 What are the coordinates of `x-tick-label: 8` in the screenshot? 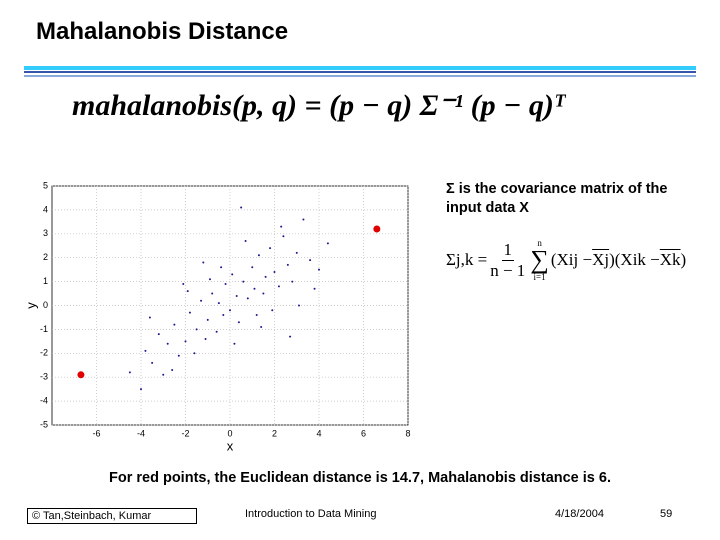 It's located at (407, 433).